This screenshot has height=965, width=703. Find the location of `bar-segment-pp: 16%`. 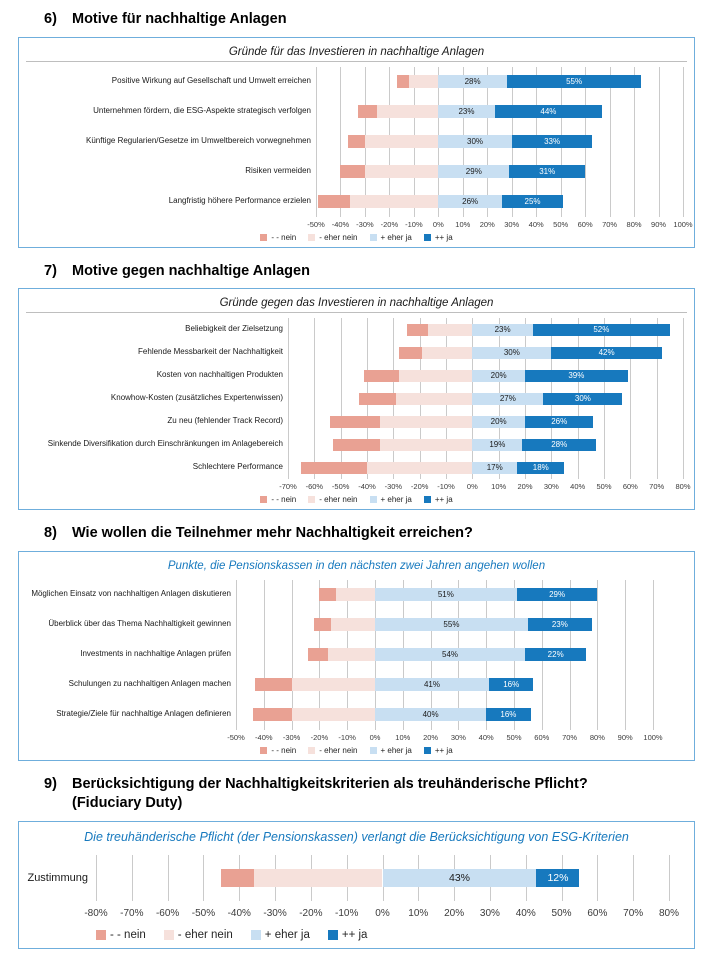

bar-segment-pp: 16% is located at coordinates (511, 685).